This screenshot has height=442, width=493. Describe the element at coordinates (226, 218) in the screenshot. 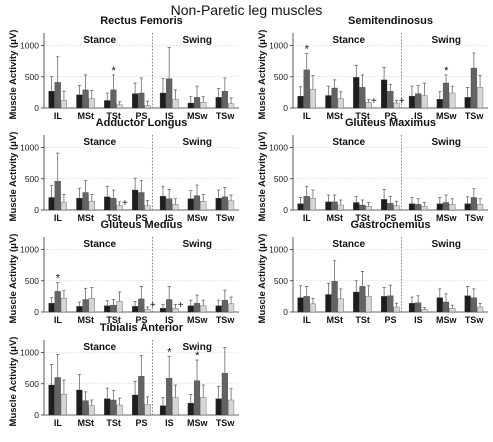

I see `x-tick-label: TSw` at that location.